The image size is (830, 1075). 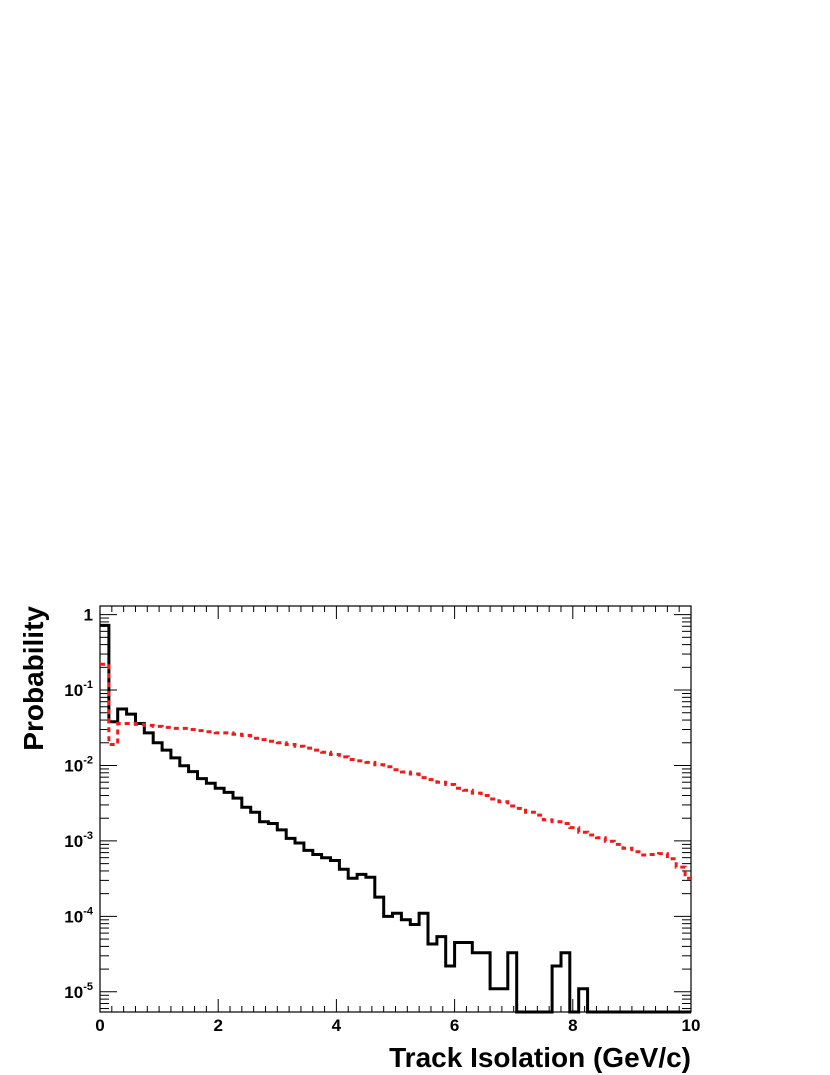 I want to click on y-tick-label: 10⁻⁴, so click(x=79, y=915).